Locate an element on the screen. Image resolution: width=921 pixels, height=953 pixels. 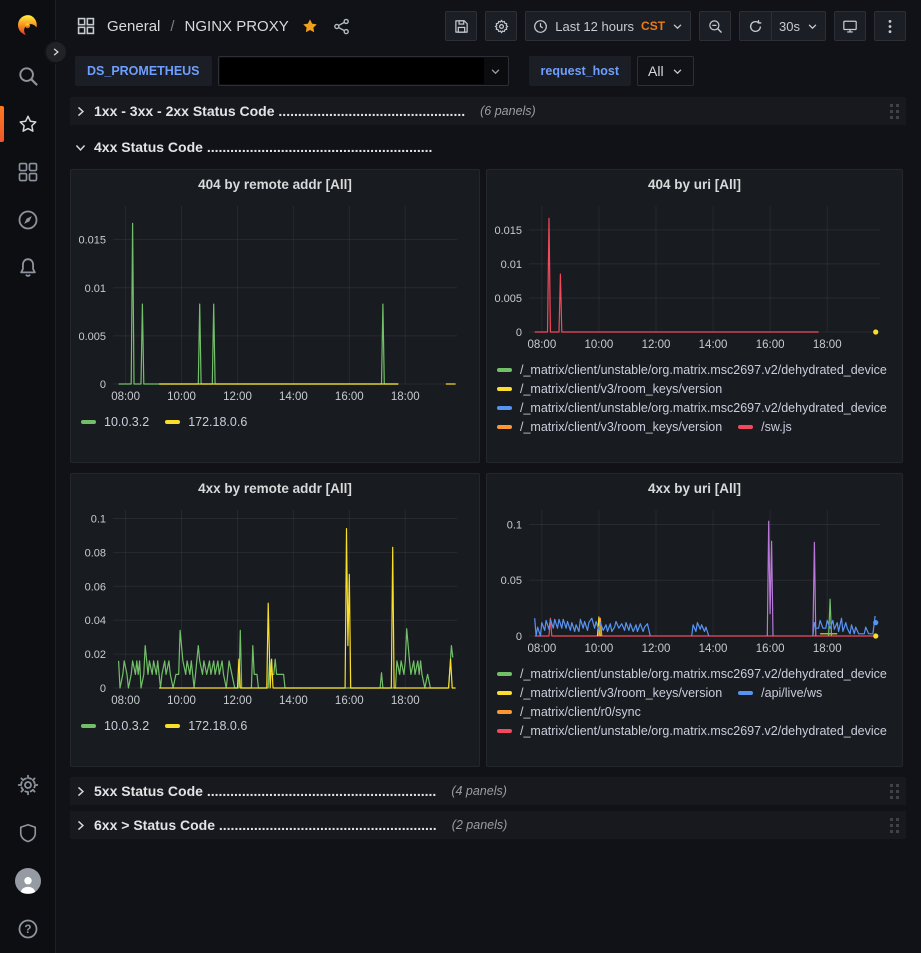
request-host-variable-label: request_host is located at coordinates (580, 71).